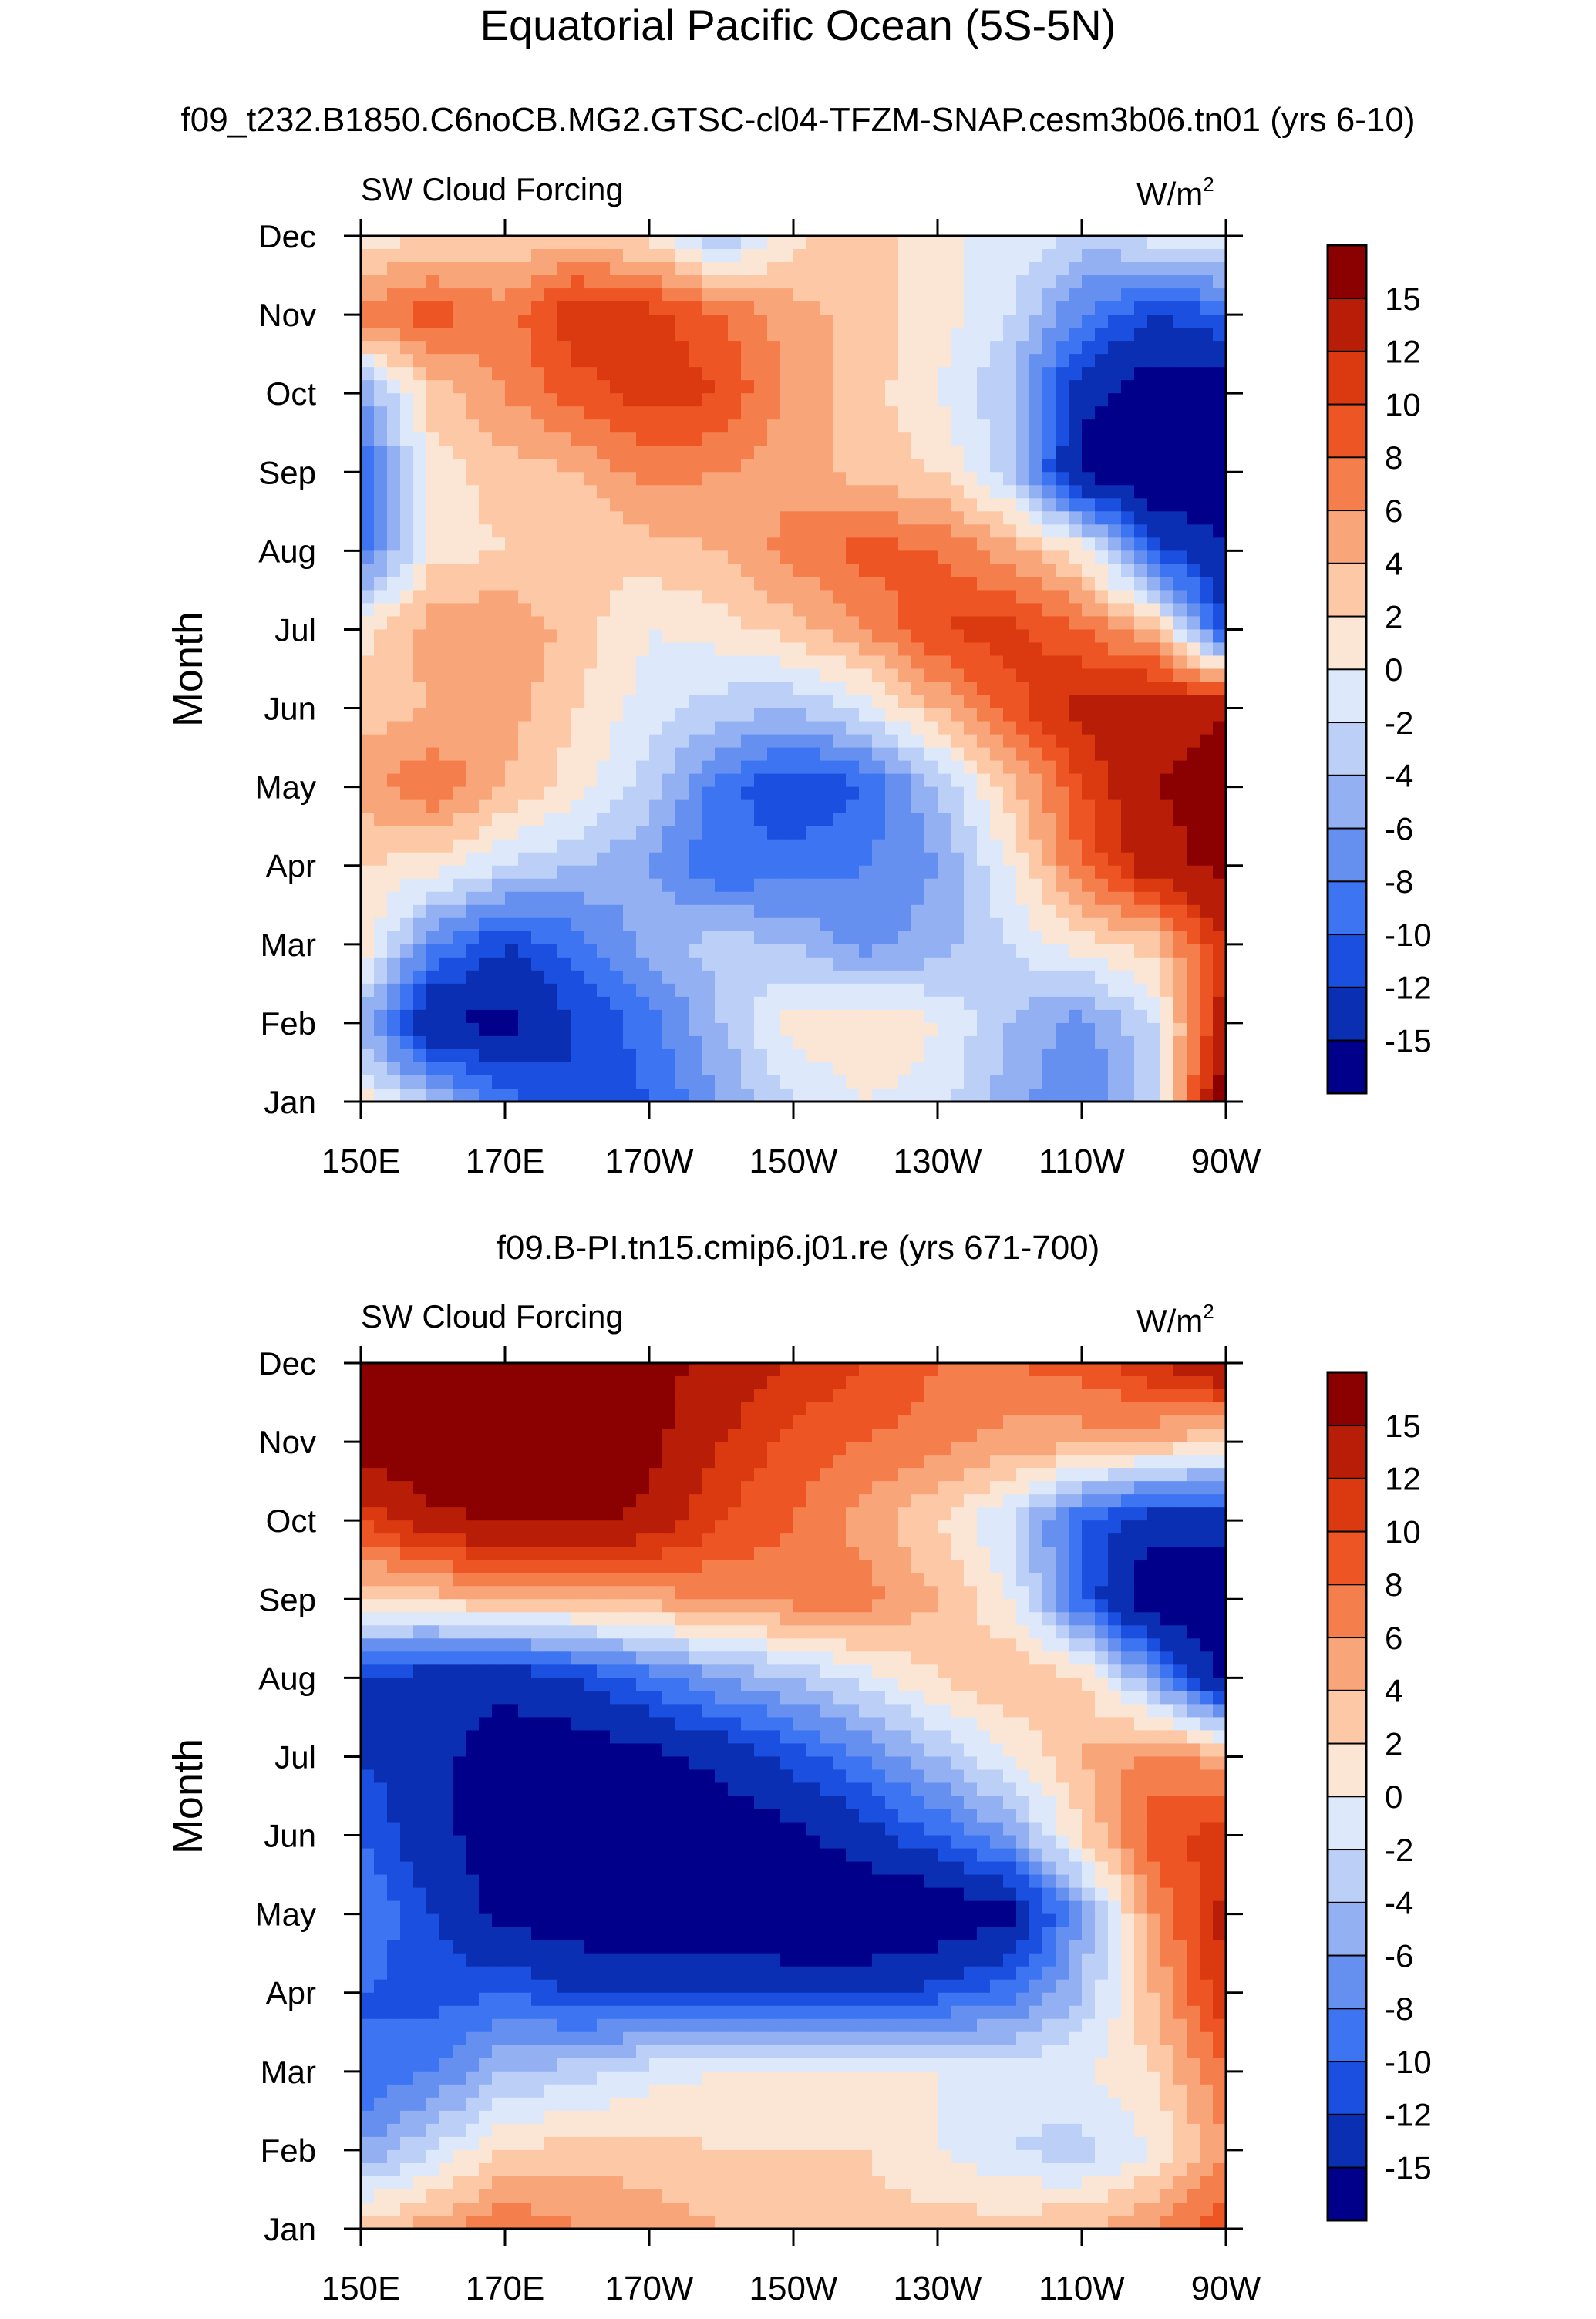 This screenshot has height=2319, width=1596. Describe the element at coordinates (1347, 669) in the screenshot. I see `colorbar-frame` at that location.